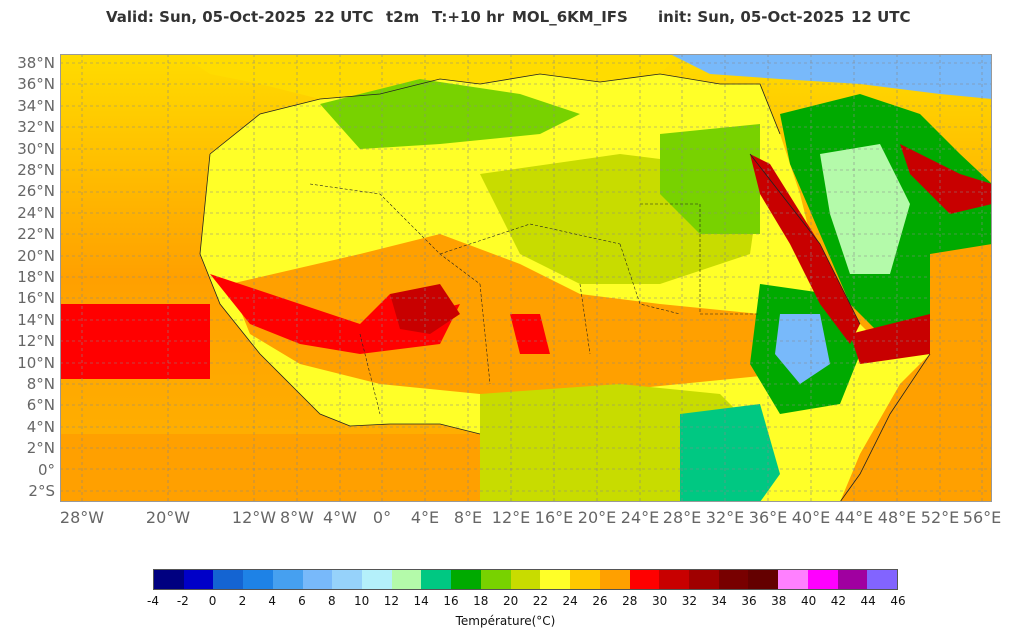 This screenshot has height=641, width=1011. Describe the element at coordinates (725, 517) in the screenshot. I see `longitude-label: 32°E` at that location.